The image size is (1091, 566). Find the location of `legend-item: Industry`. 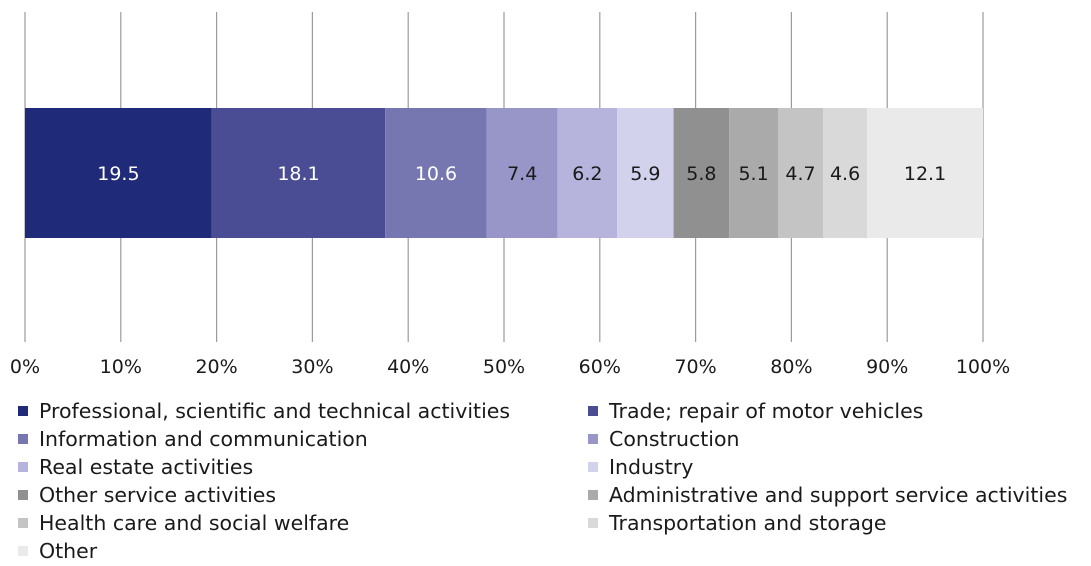

legend-item: Industry is located at coordinates (640, 467).